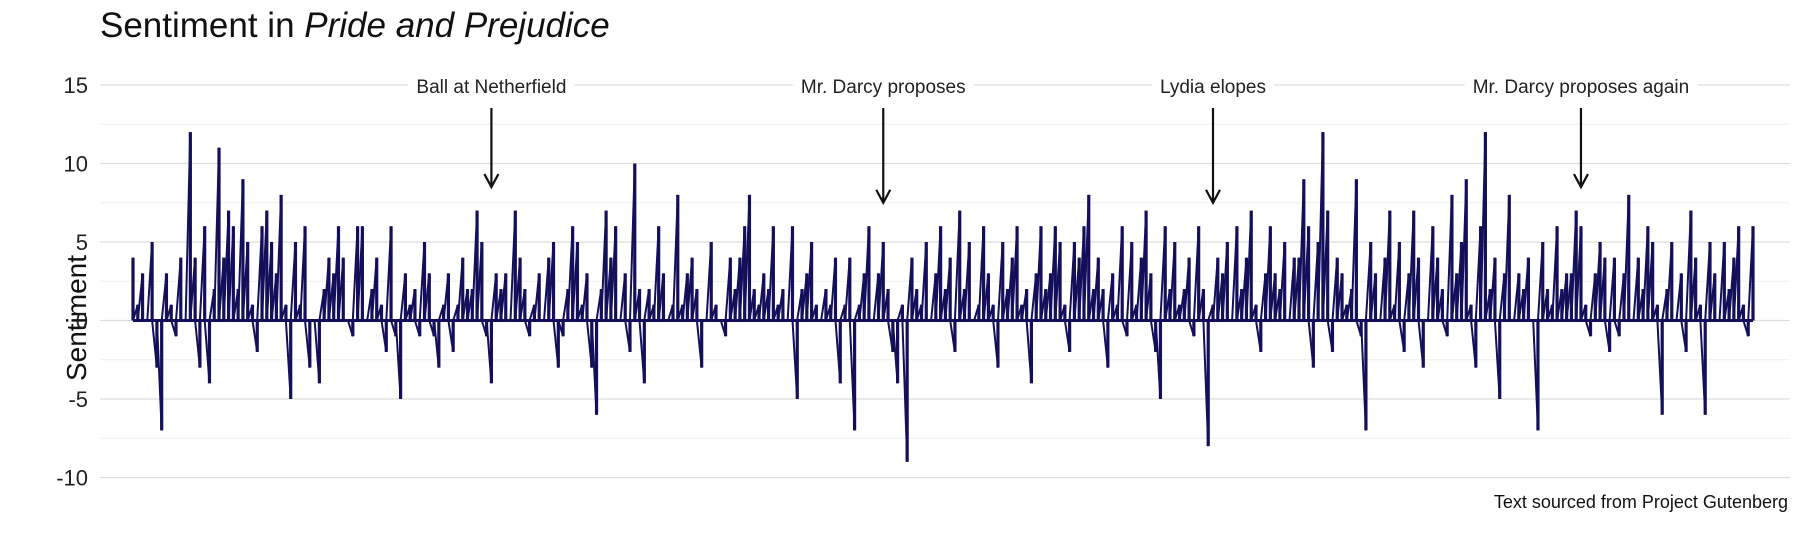 This screenshot has width=1800, height=540. I want to click on chart-title-book: Pride and Prejudice, so click(457, 25).